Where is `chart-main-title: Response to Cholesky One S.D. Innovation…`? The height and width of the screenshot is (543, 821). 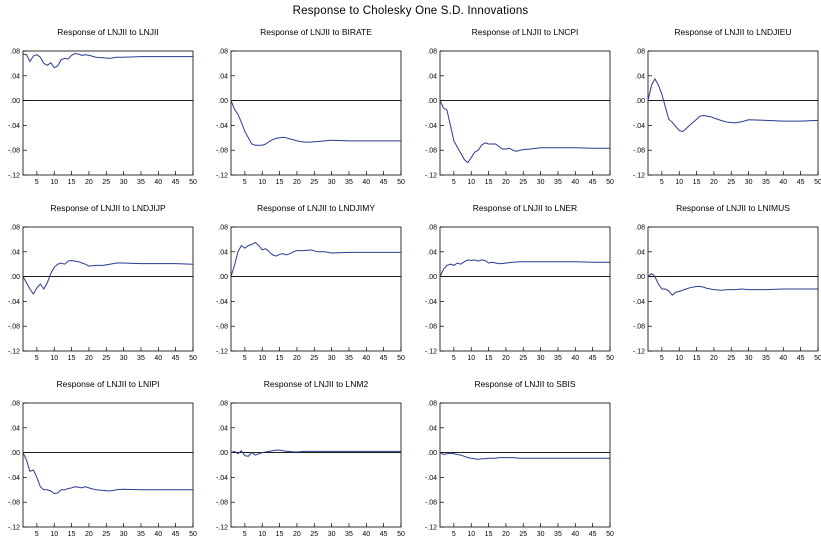 chart-main-title: Response to Cholesky One S.D. Innovation… is located at coordinates (410, 11).